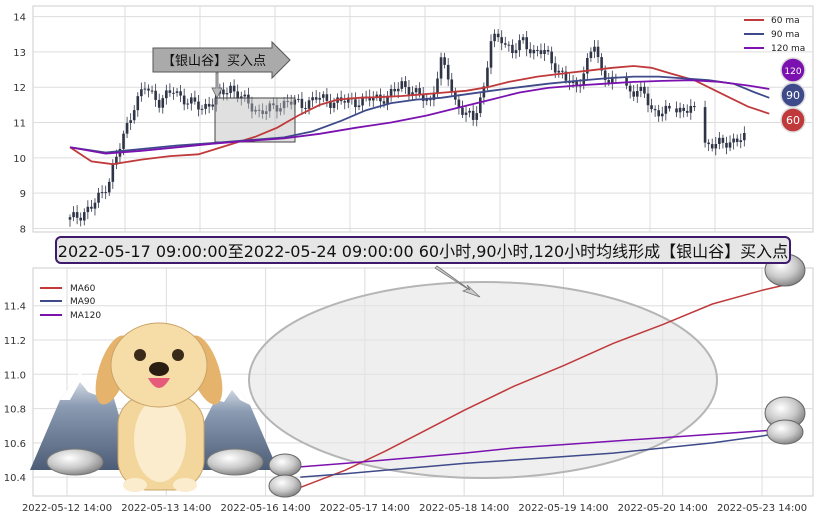  Describe the element at coordinates (464, 508) in the screenshot. I see `bottom-xtick-label: 2022-05-18 14:00` at that location.